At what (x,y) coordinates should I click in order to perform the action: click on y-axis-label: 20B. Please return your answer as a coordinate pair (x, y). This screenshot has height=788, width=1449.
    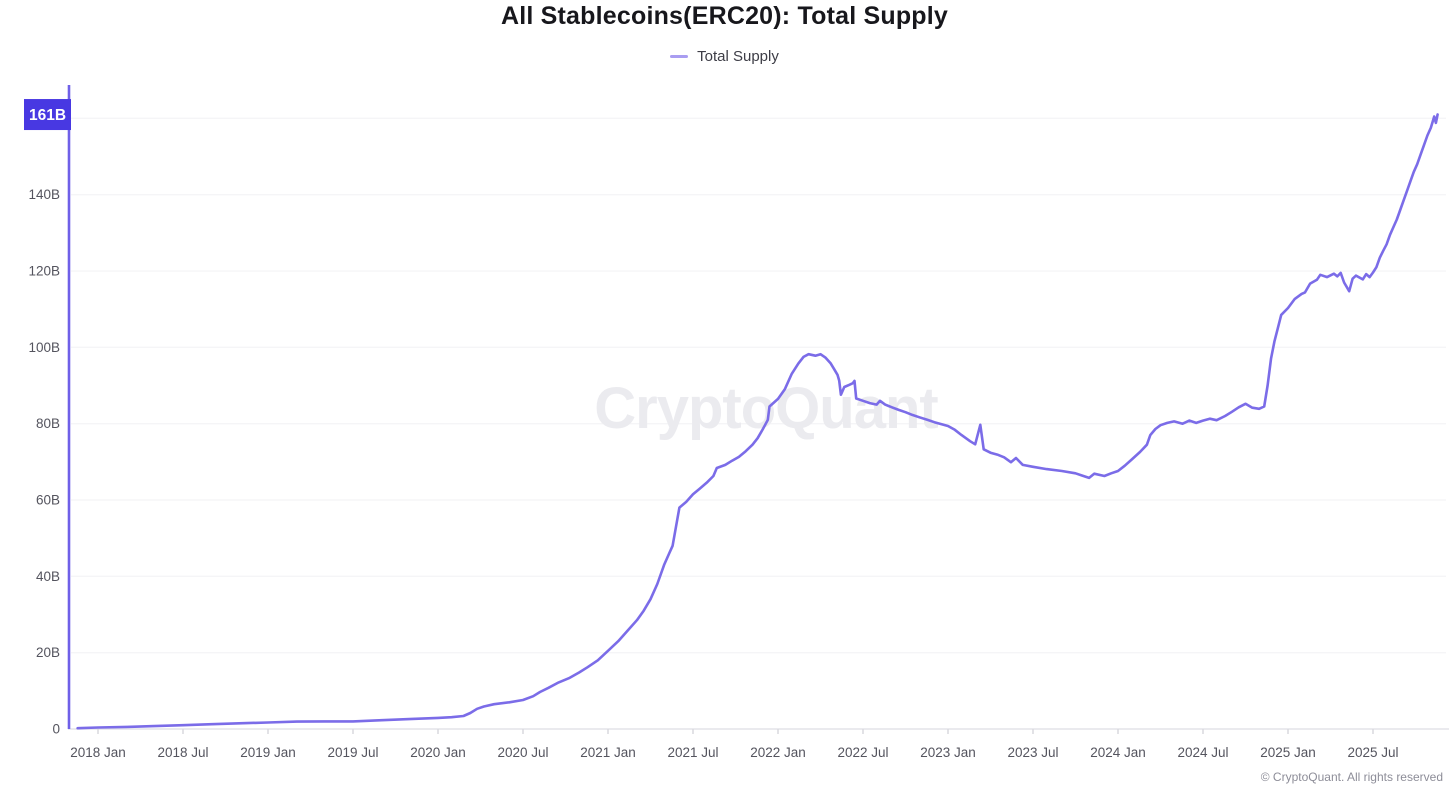
    Looking at the image, I should click on (48, 652).